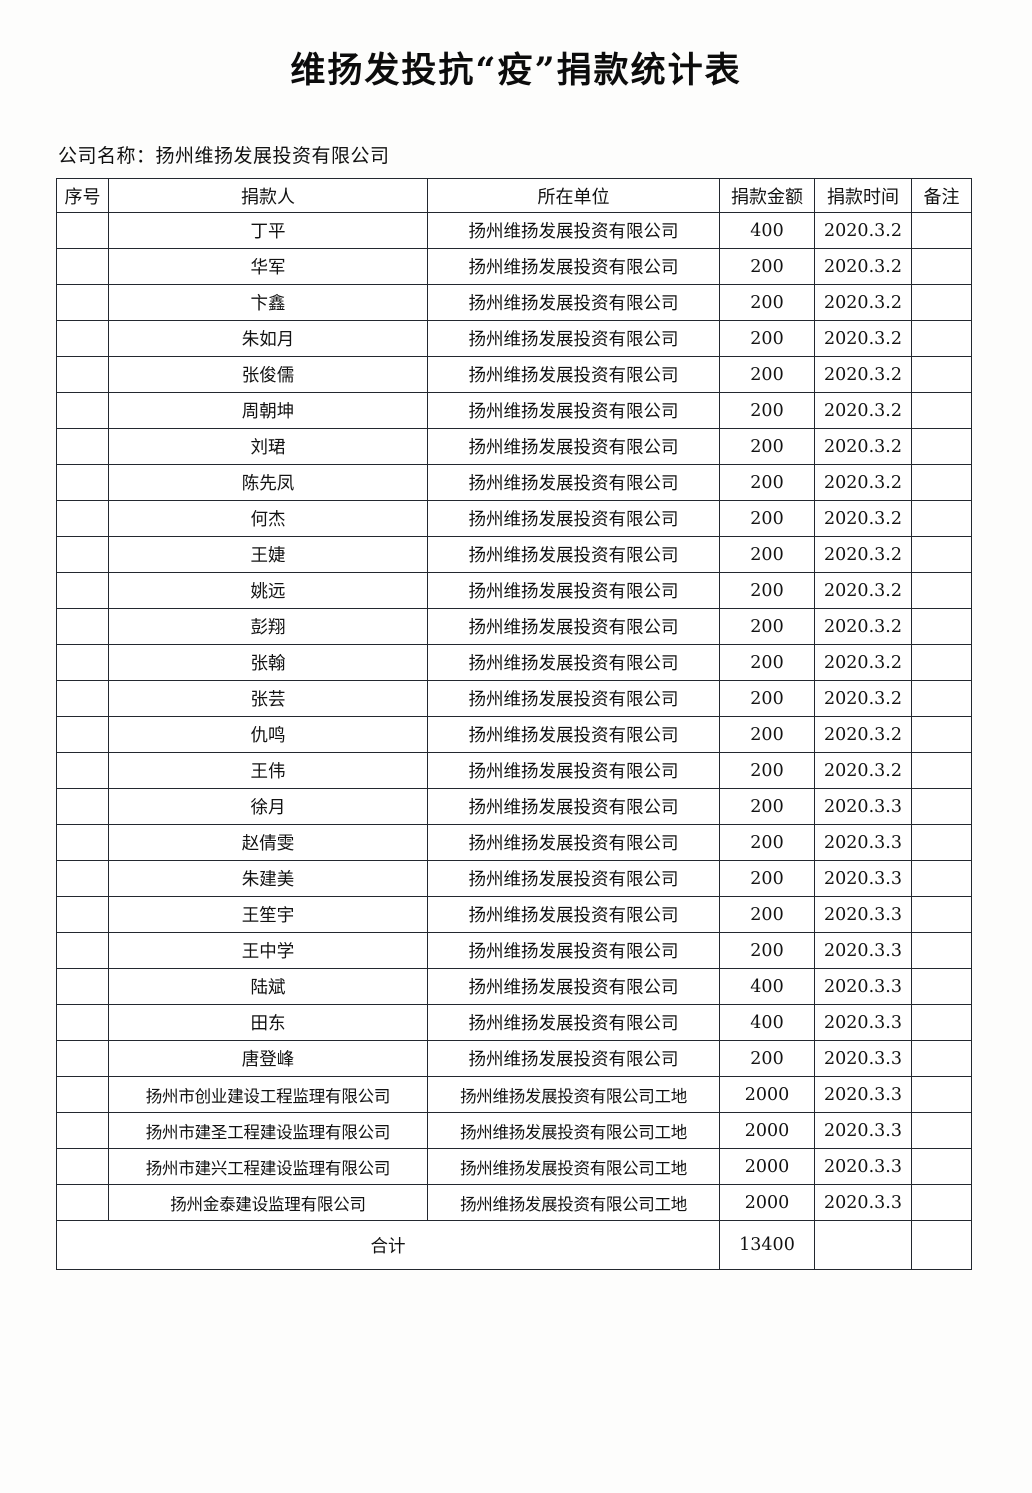 The image size is (1032, 1493). What do you see at coordinates (514, 230) in the screenshot?
I see `table-row: 丁平 扬州维扬发展投资有限公司 400 2020.3.2` at bounding box center [514, 230].